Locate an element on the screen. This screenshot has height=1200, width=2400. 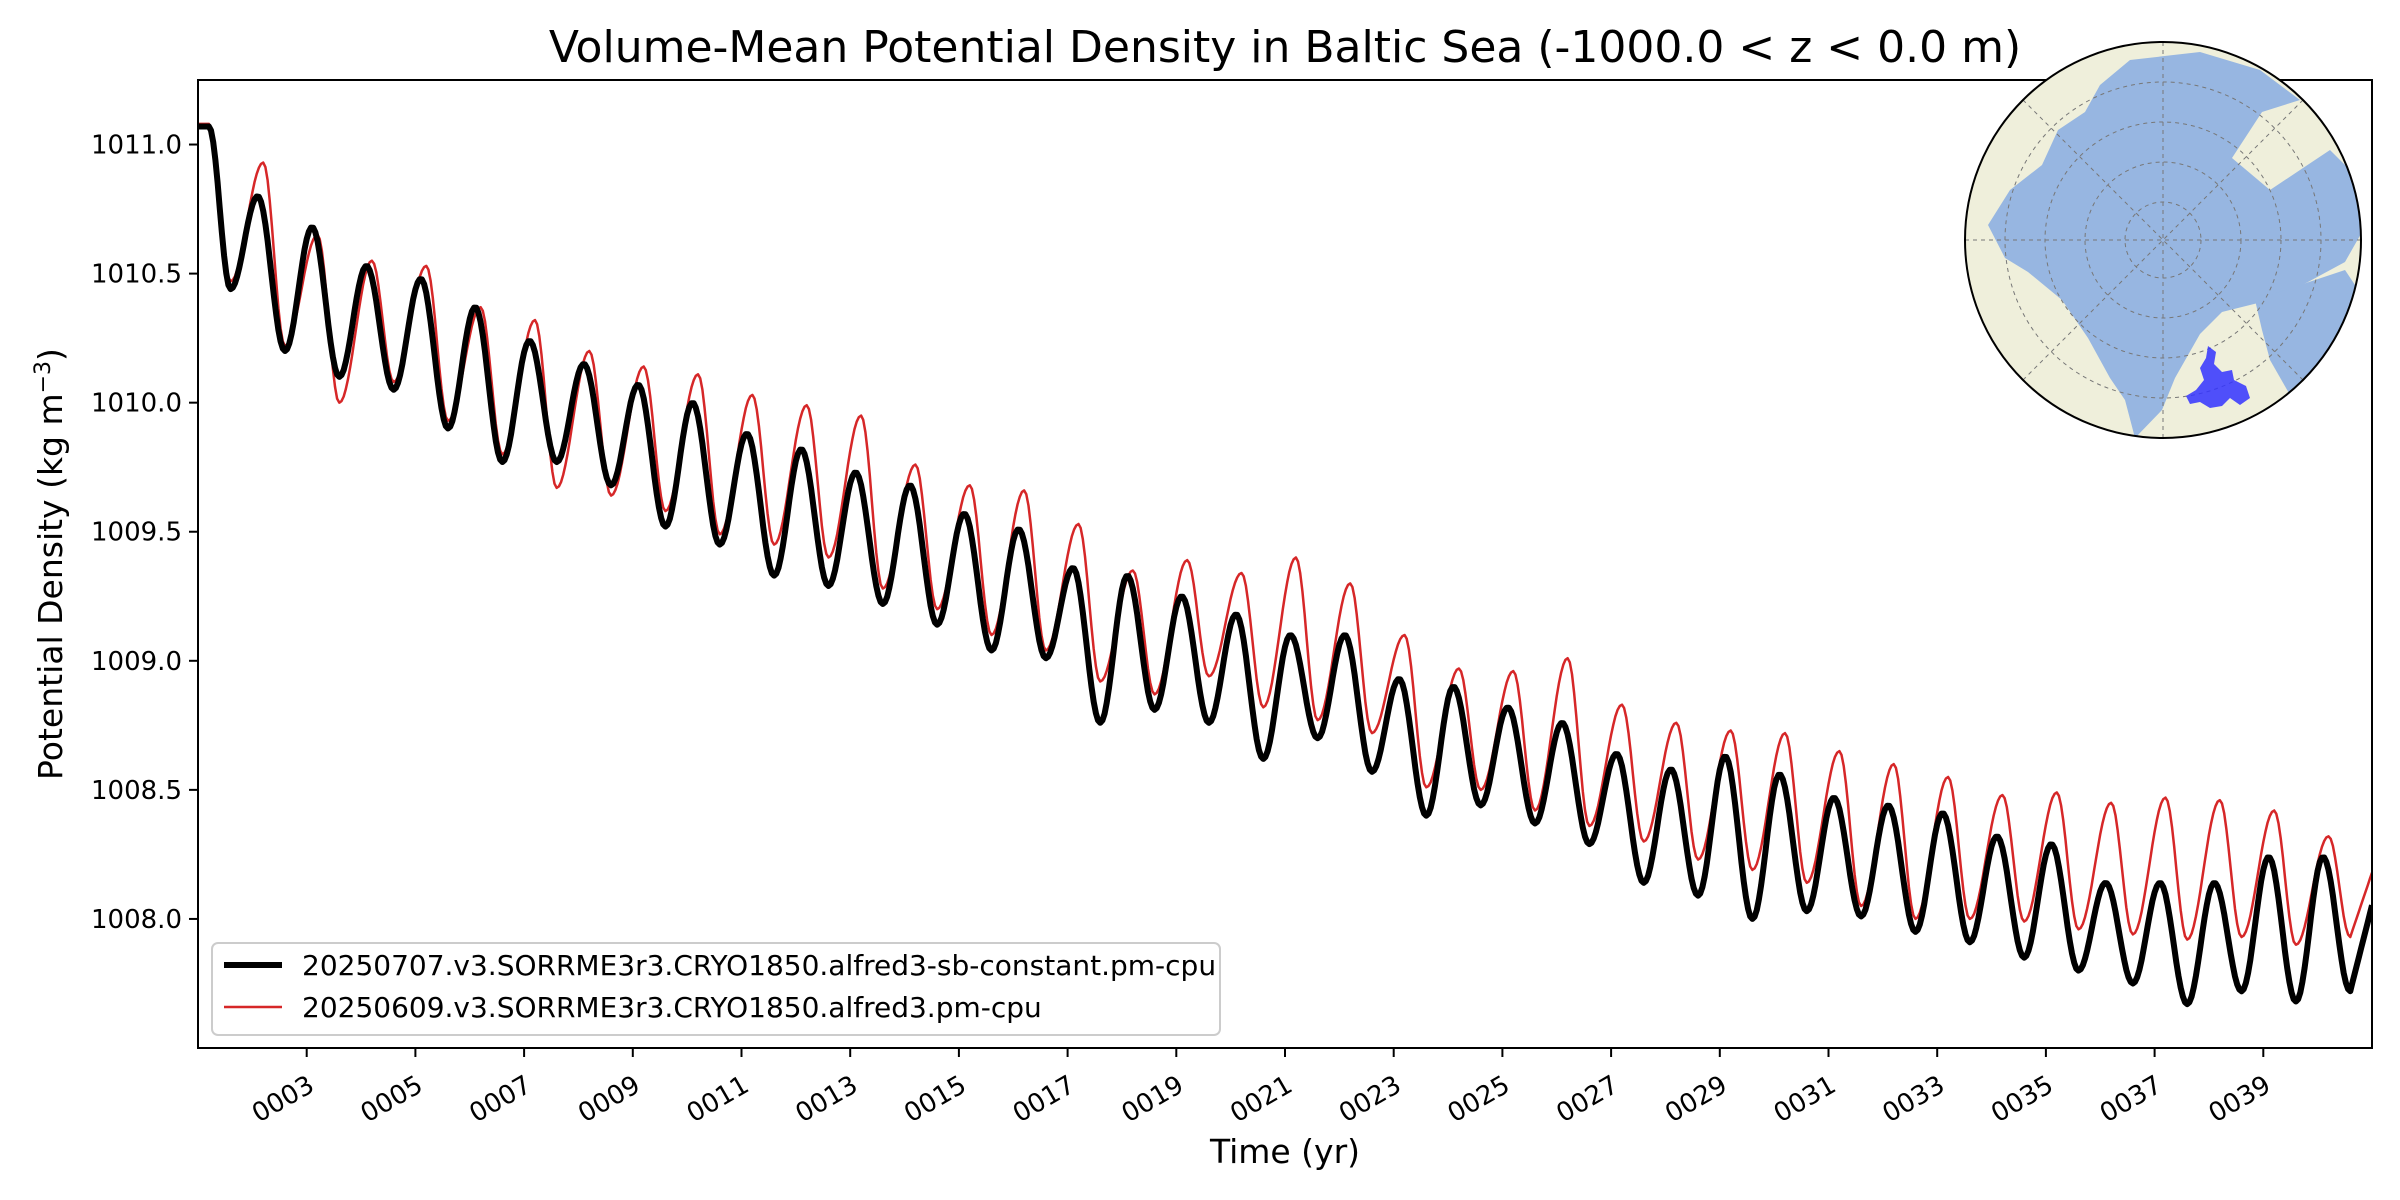
inset-map-baltic-region is located at coordinates (2218, 377).